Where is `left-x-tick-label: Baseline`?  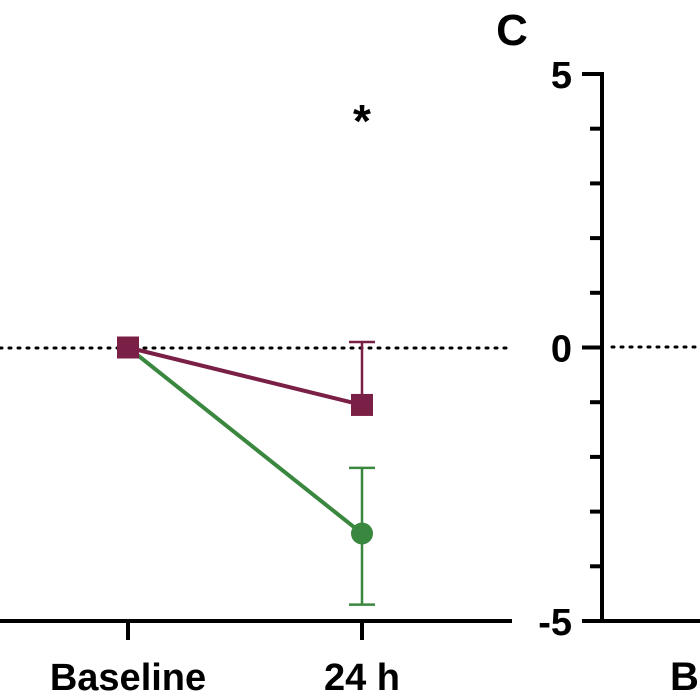
left-x-tick-label: Baseline is located at coordinates (128, 678).